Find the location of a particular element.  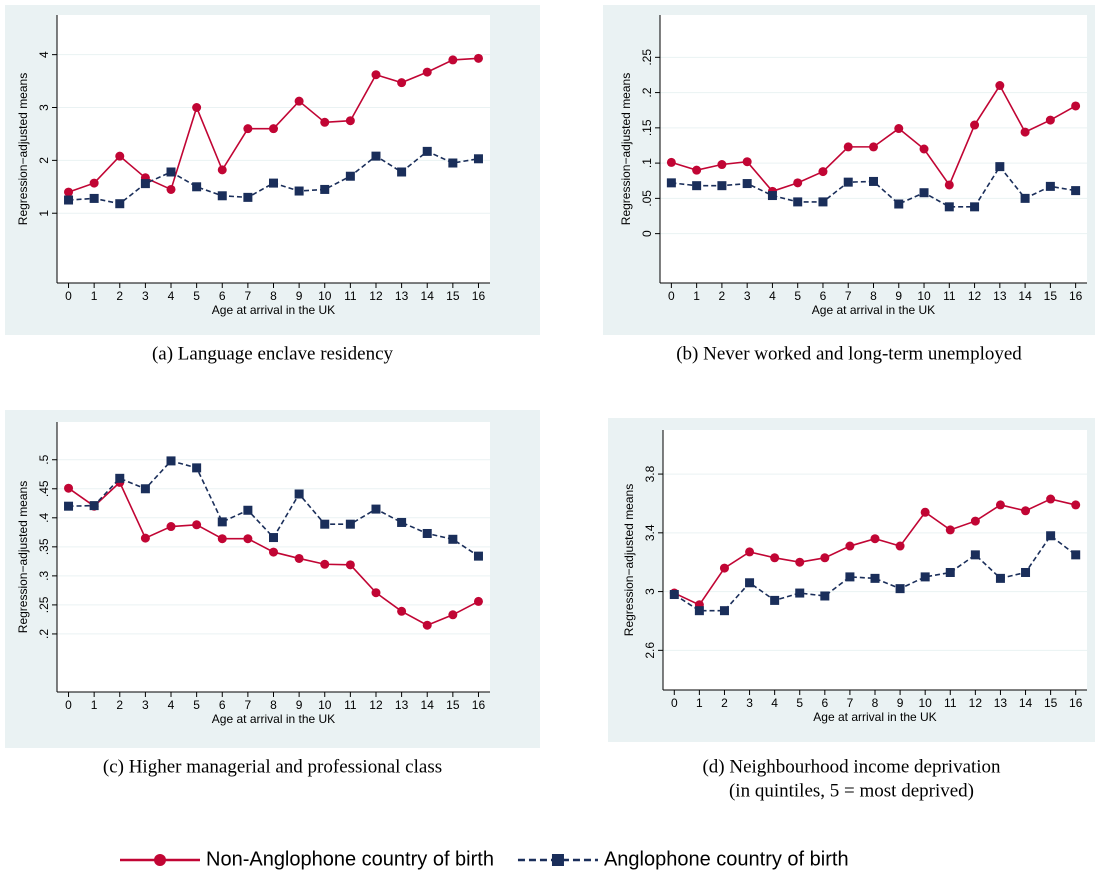

y-tick-label: .05 is located at coordinates (647, 198).